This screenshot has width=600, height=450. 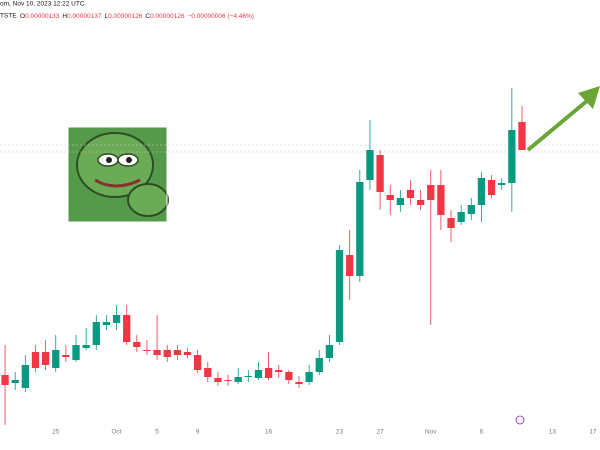 I want to click on event-icon, so click(x=520, y=420).